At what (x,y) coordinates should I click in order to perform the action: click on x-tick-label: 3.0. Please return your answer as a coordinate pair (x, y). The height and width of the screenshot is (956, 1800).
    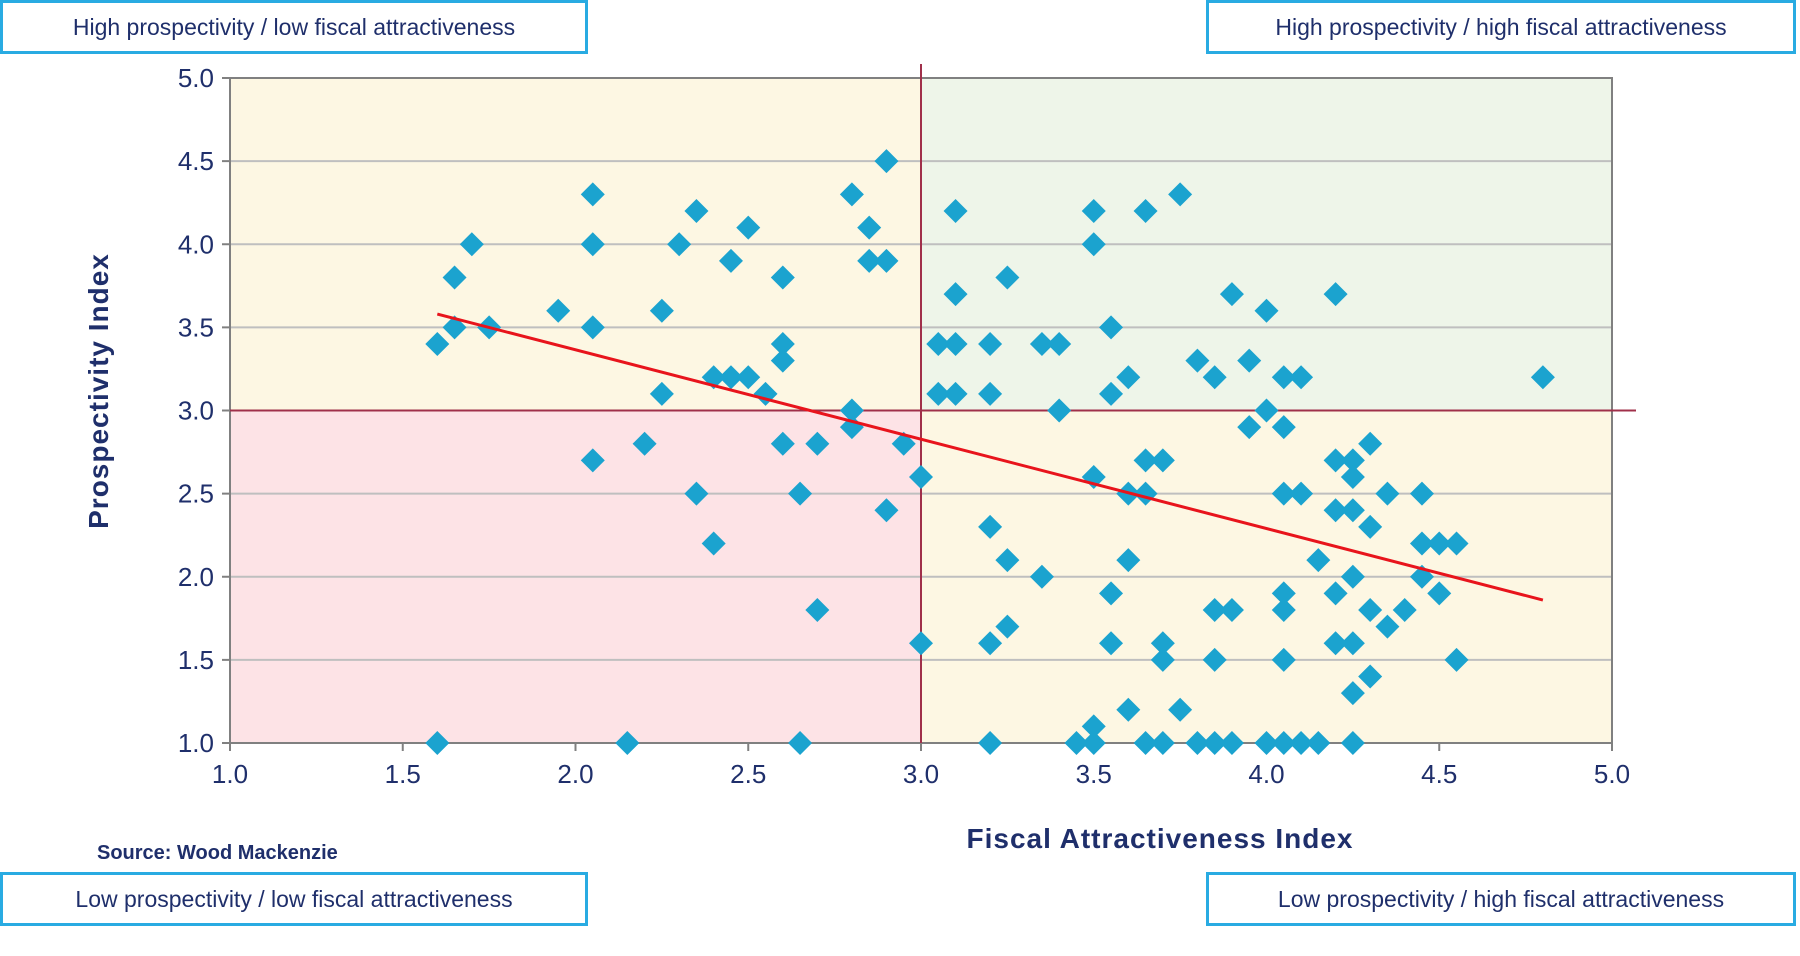
    Looking at the image, I should click on (921, 774).